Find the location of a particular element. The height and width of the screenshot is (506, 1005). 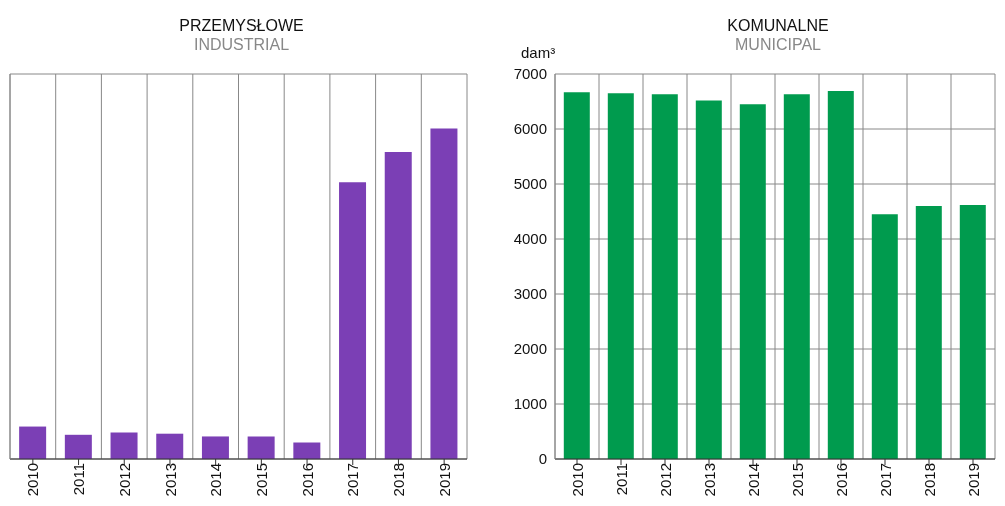

chart-title: KOMUNALNE is located at coordinates (778, 25).